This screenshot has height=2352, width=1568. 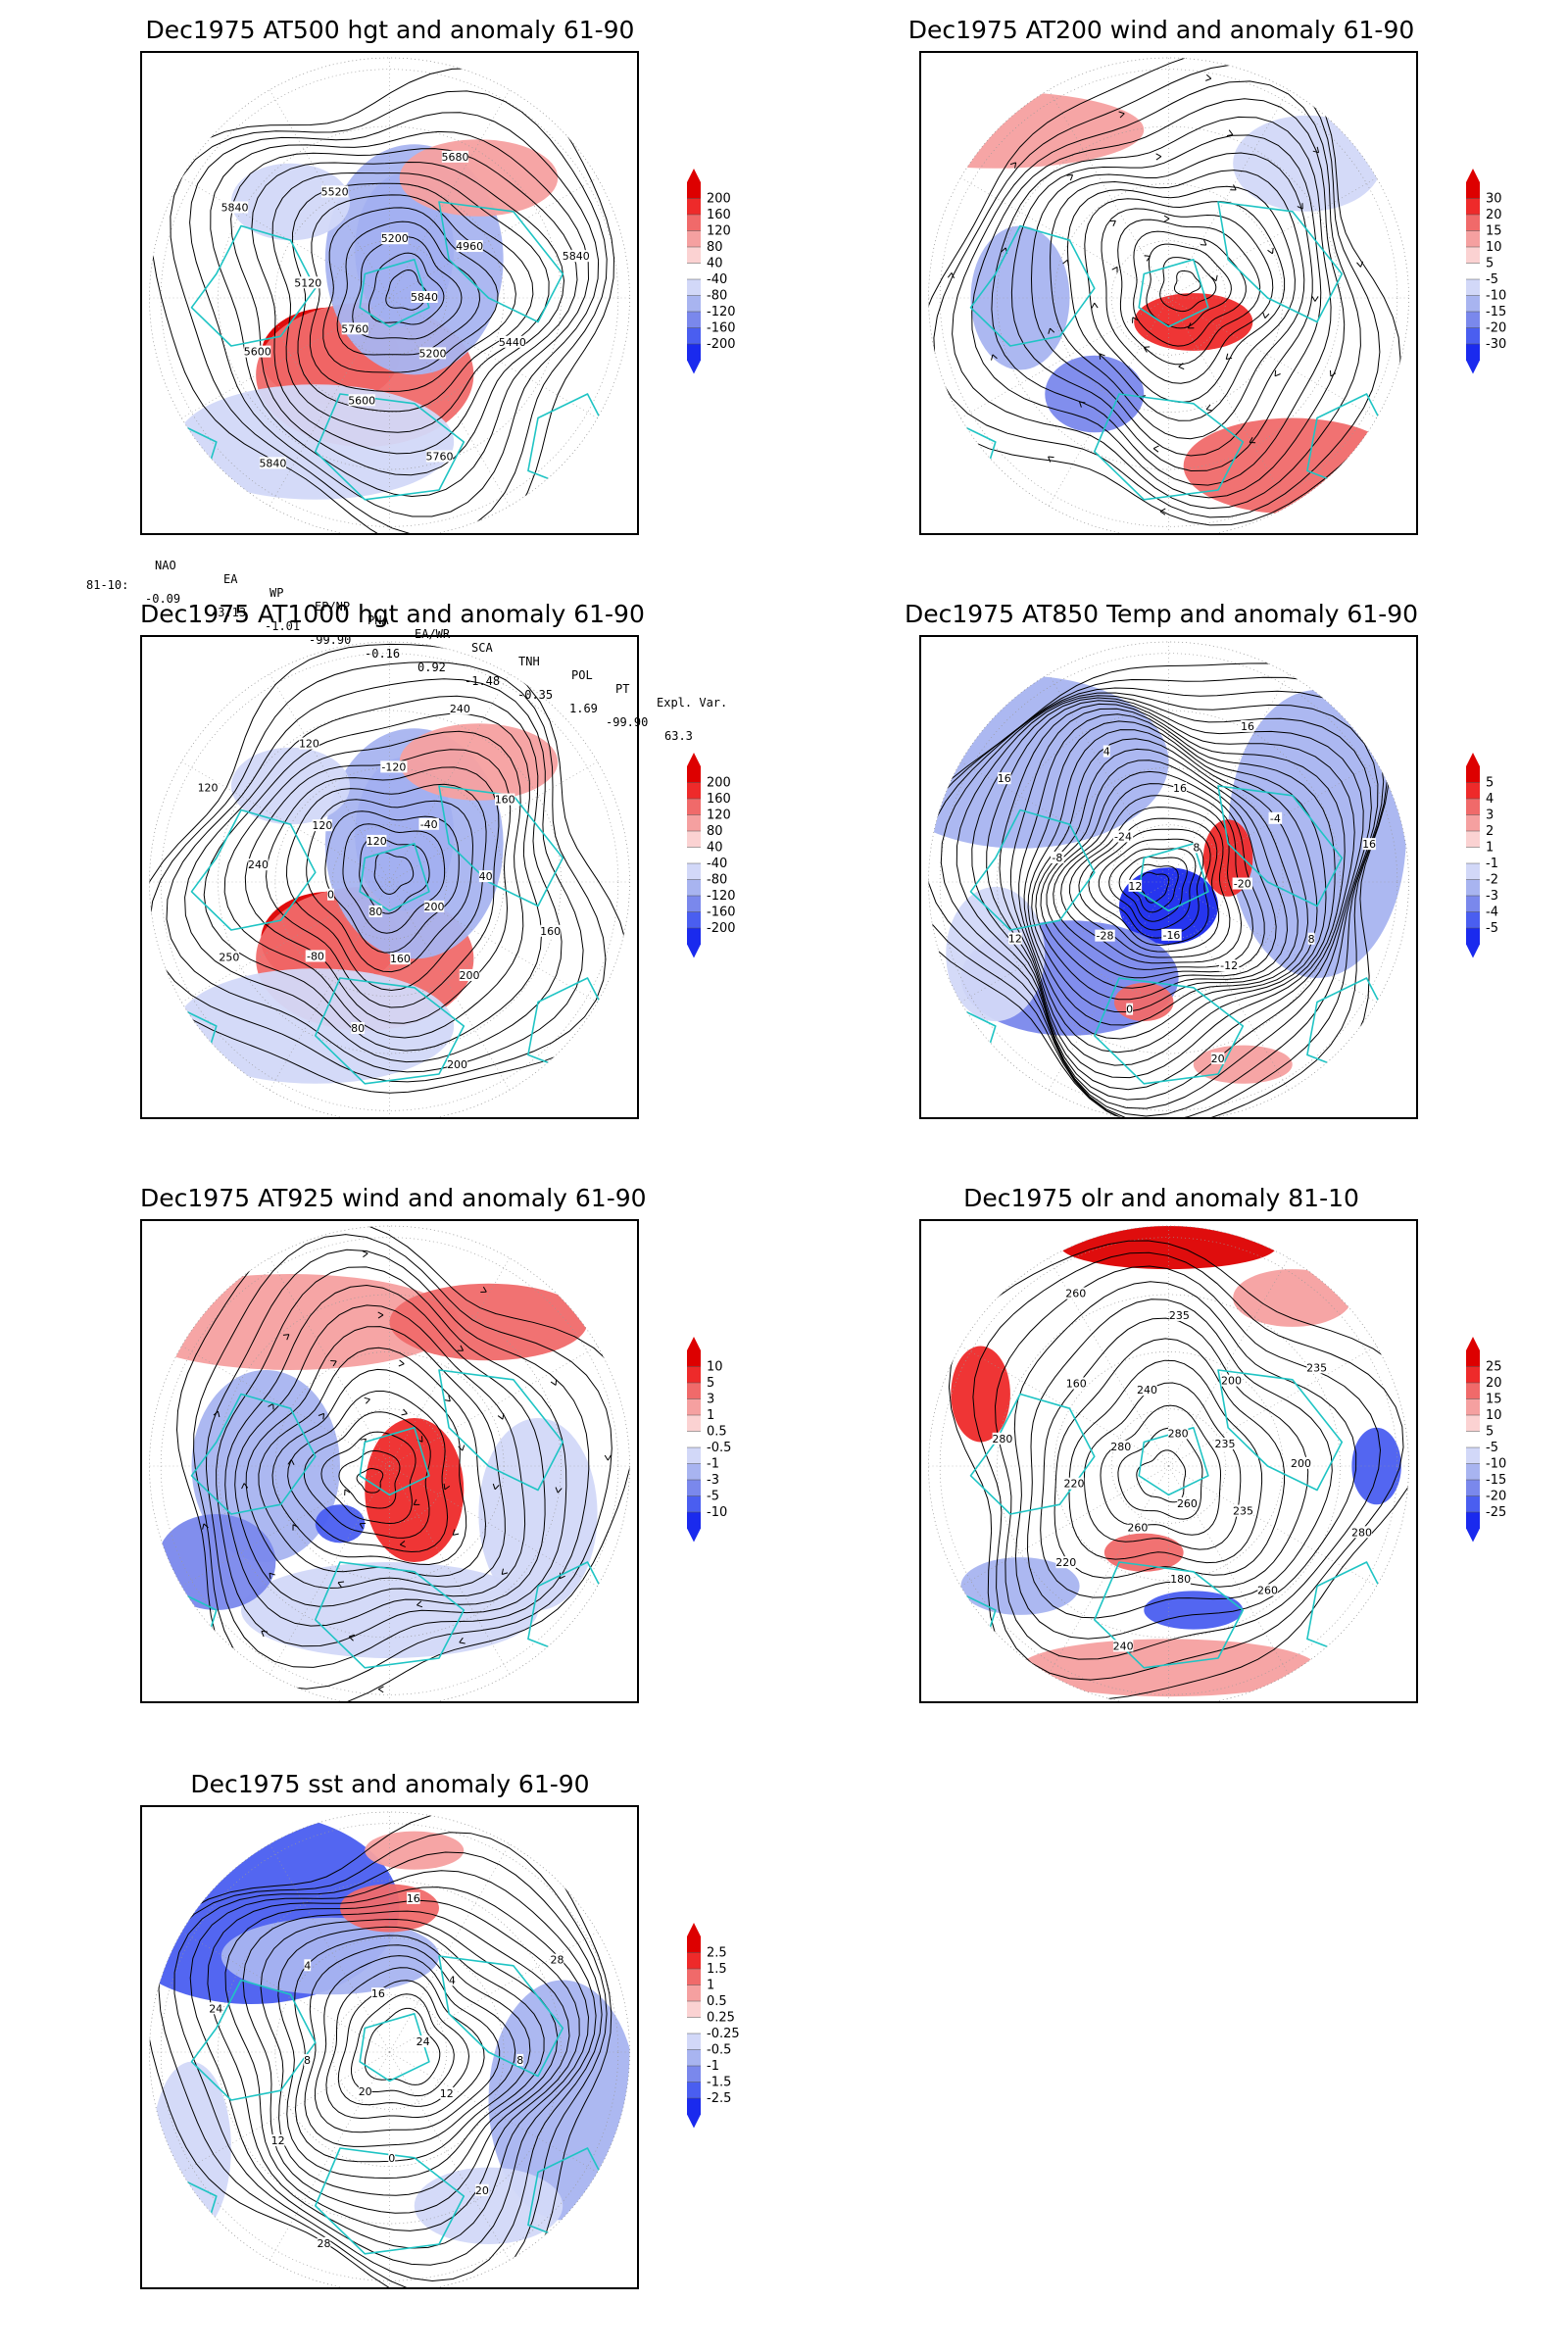 I want to click on contour-label: 12, so click(x=1135, y=886).